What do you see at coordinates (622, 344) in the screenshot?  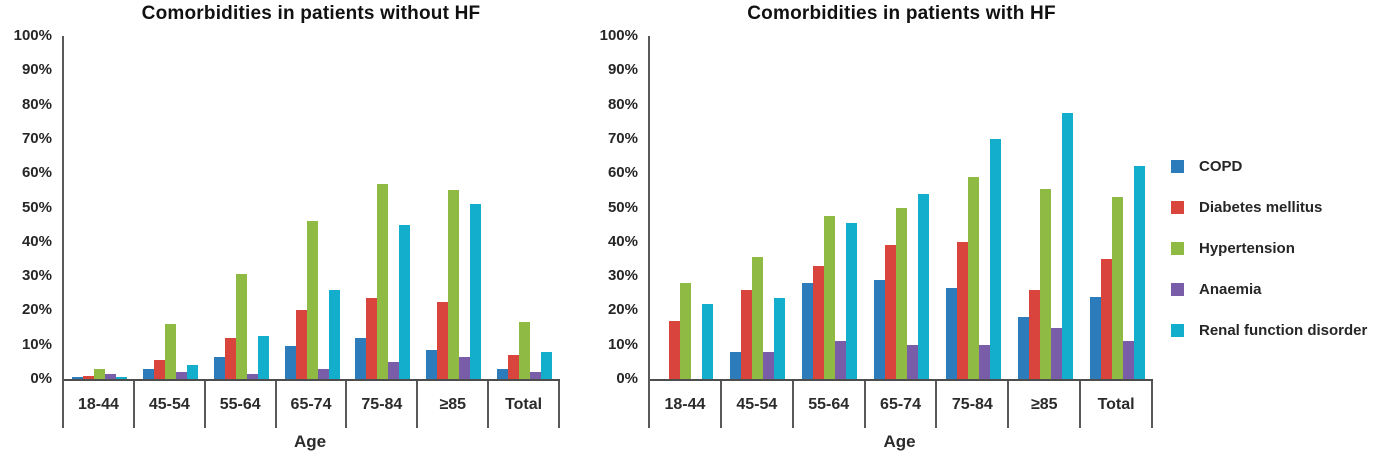 I see `y-tick-label-10: 10%` at bounding box center [622, 344].